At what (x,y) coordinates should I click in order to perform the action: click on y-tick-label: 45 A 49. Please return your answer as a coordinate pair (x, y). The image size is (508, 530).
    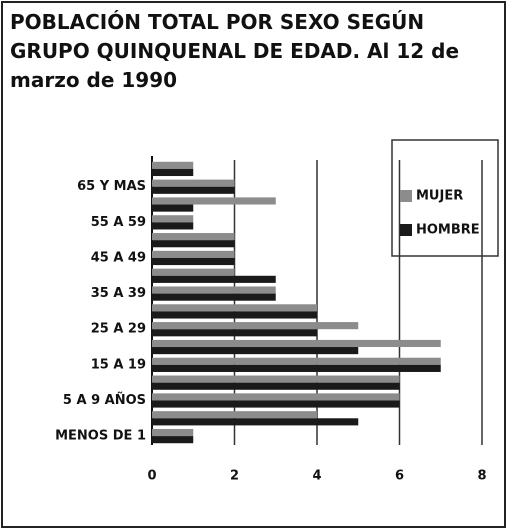
    Looking at the image, I should click on (118, 257).